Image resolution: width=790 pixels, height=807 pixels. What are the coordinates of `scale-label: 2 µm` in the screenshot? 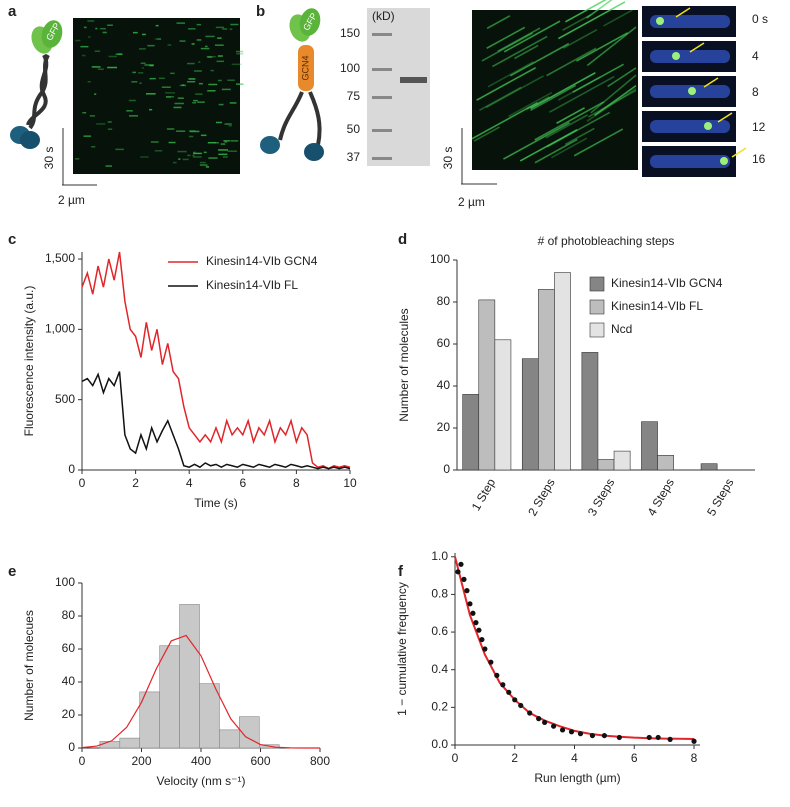 It's located at (471, 202).